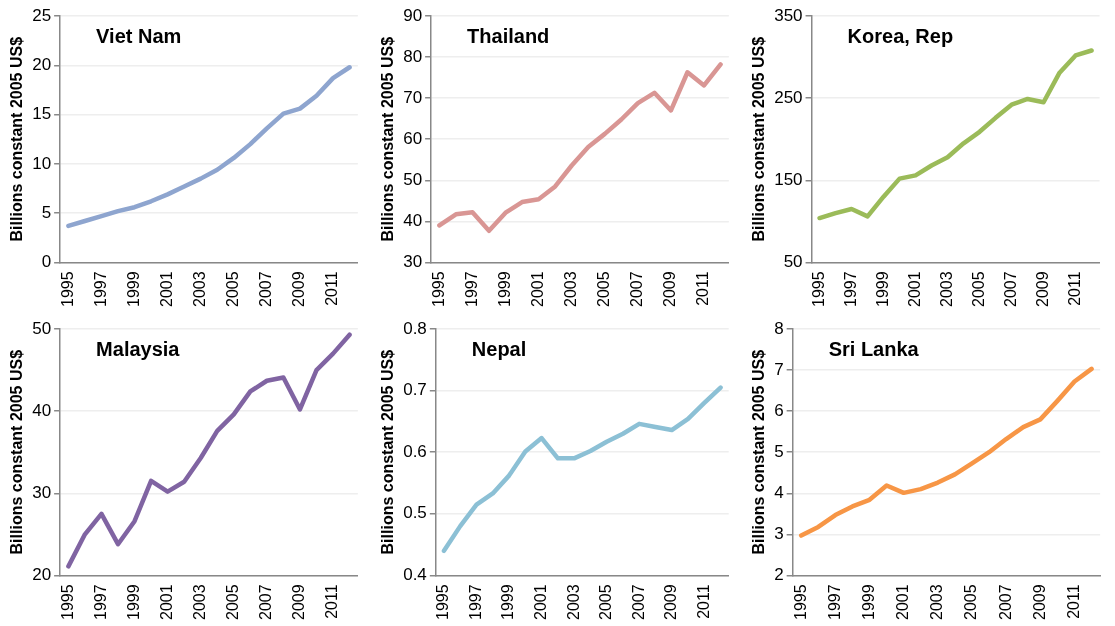  What do you see at coordinates (413, 97) in the screenshot?
I see `y-tick-label: 70` at bounding box center [413, 97].